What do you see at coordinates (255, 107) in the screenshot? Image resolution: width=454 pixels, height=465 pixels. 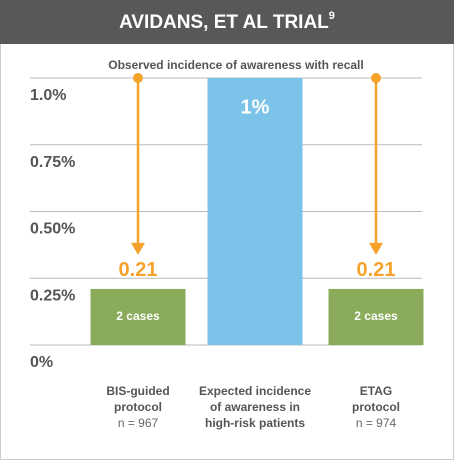 I see `value-label: 1%` at bounding box center [255, 107].